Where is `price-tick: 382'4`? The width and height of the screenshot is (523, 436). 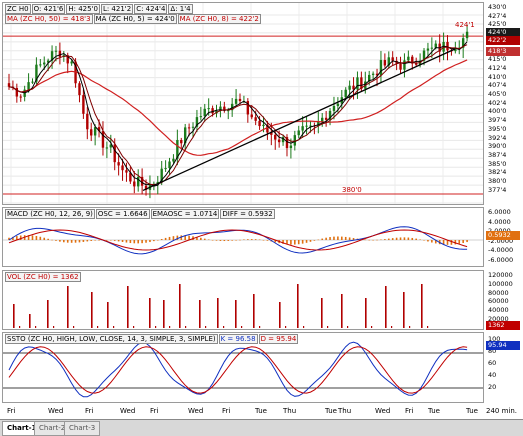 price-tick: 382'4 is located at coordinates (497, 172).